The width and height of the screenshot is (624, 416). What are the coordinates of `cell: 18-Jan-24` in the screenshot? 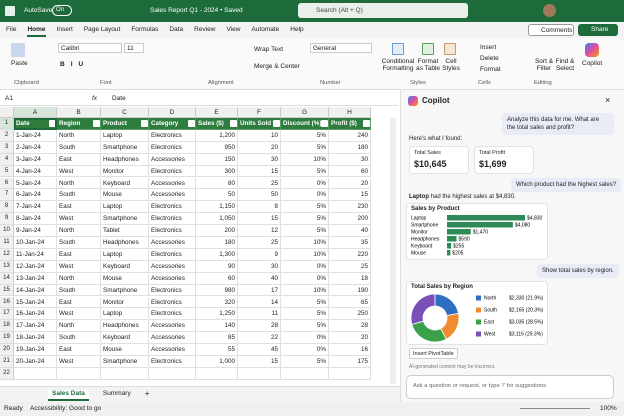 It's located at (35, 338).